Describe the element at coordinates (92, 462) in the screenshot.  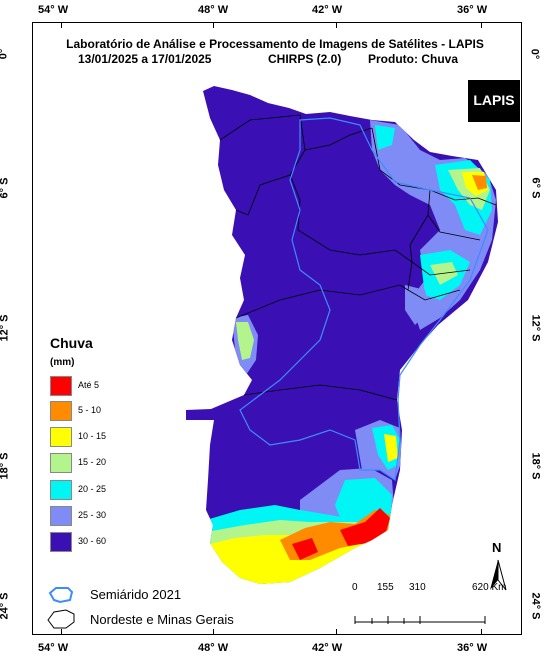
I see `legend-label: 15 - 20` at that location.